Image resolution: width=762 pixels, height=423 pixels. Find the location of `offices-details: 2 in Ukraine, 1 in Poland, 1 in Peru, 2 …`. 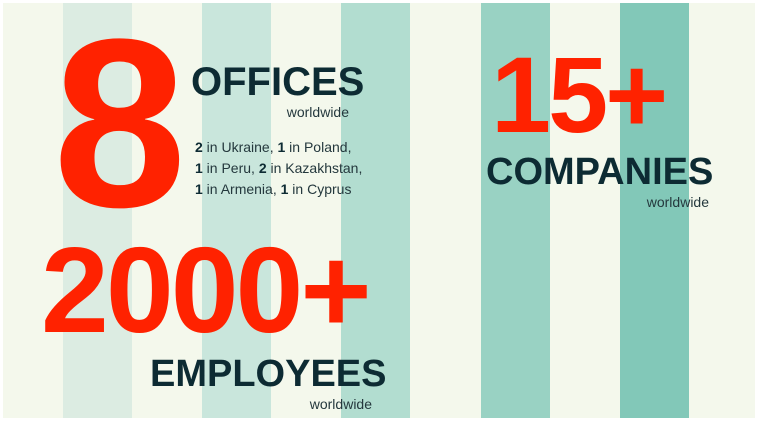

offices-details: 2 in Ukraine, 1 in Poland, 1 in Peru, 2 … is located at coordinates (278, 168).